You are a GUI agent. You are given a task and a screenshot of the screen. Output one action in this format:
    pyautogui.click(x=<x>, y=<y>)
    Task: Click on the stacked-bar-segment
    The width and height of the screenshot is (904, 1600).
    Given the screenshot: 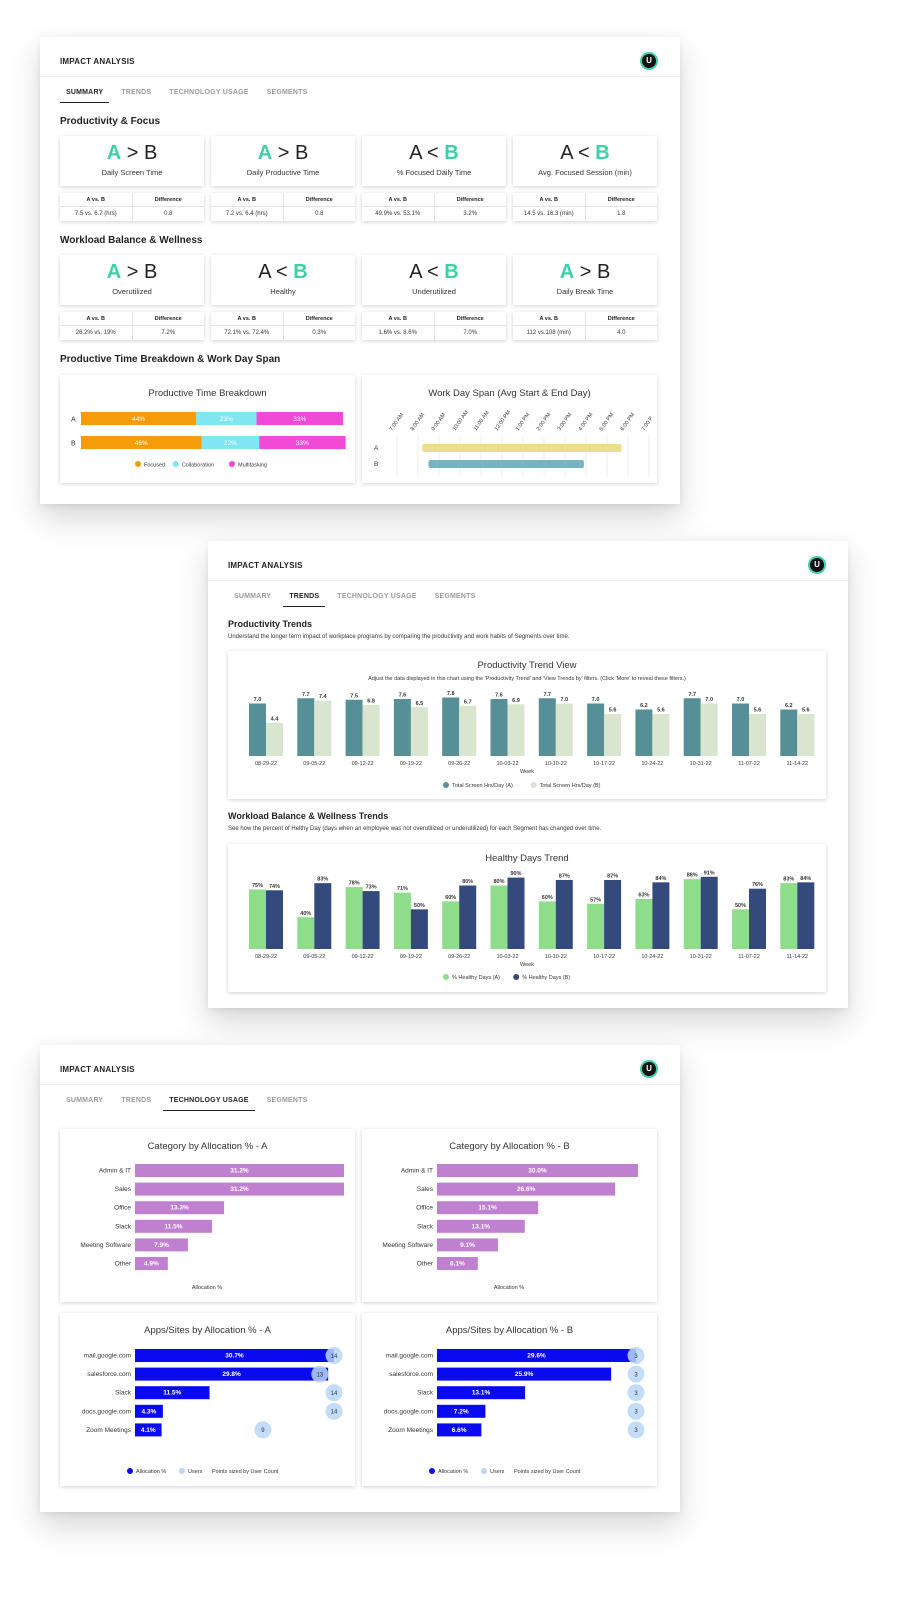 What is the action you would take?
    pyautogui.click(x=226, y=418)
    